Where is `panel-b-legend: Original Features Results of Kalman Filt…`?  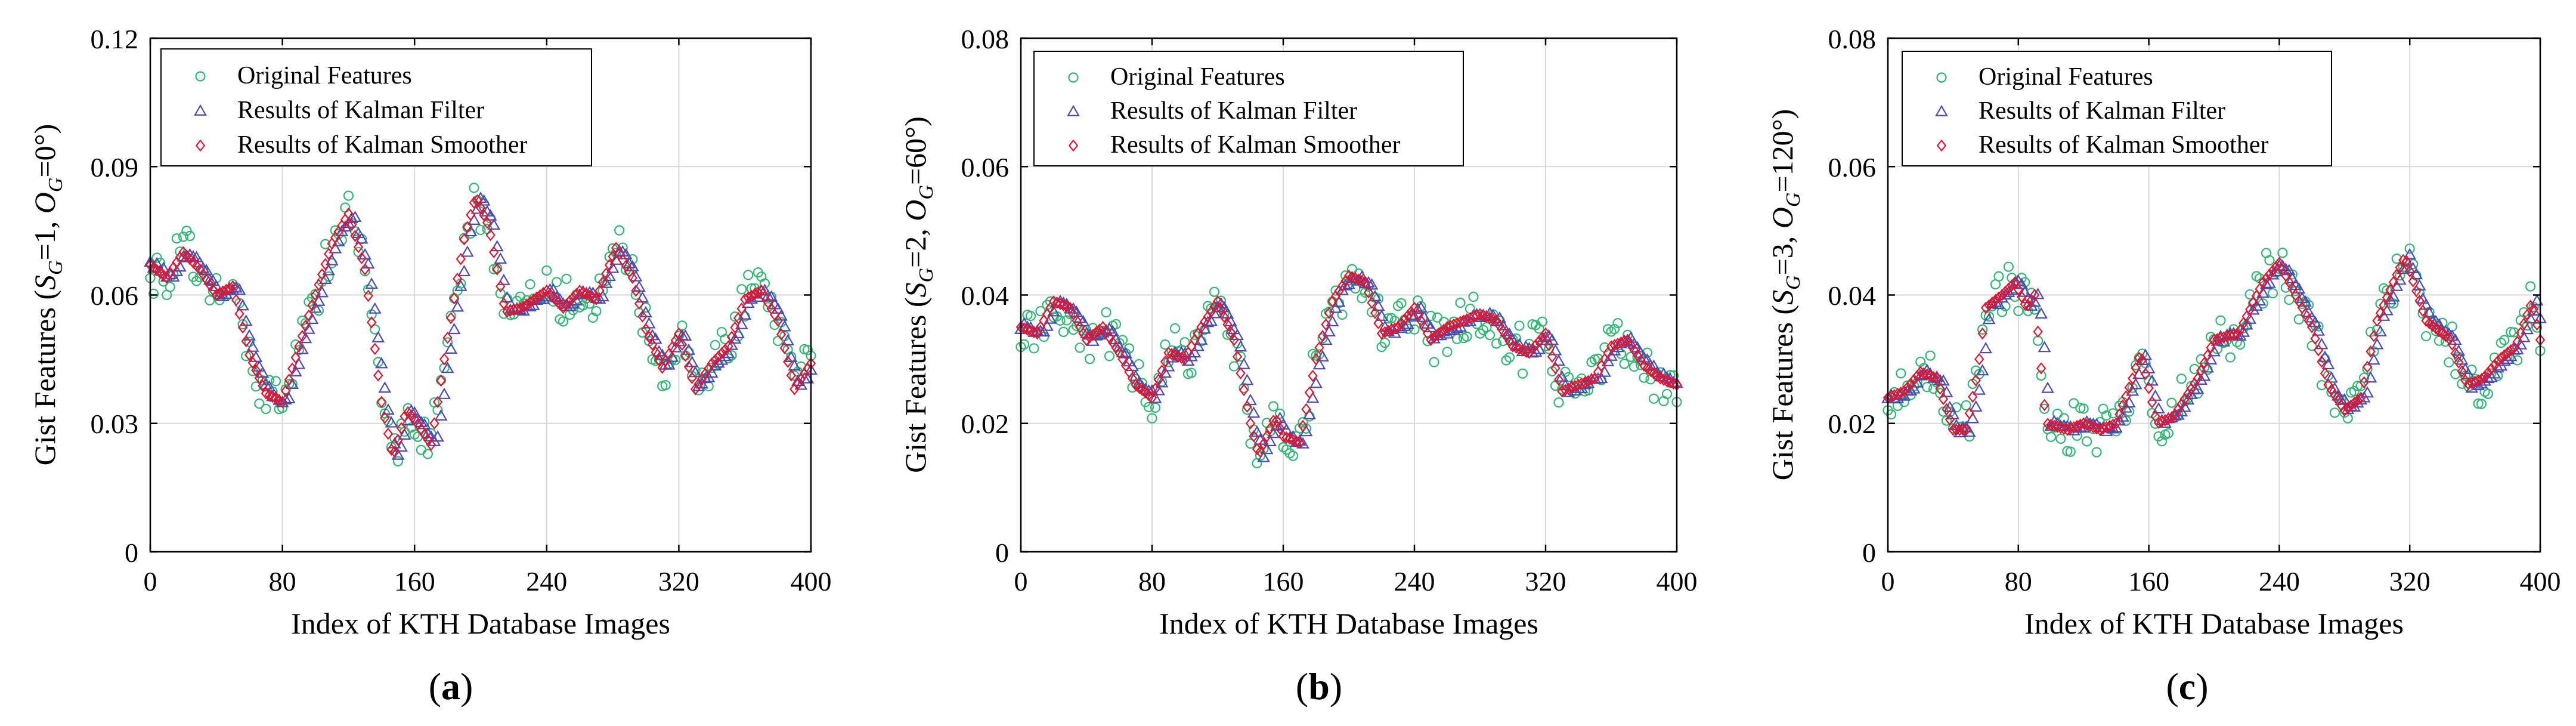 panel-b-legend: Original Features Results of Kalman Filt… is located at coordinates (1248, 108).